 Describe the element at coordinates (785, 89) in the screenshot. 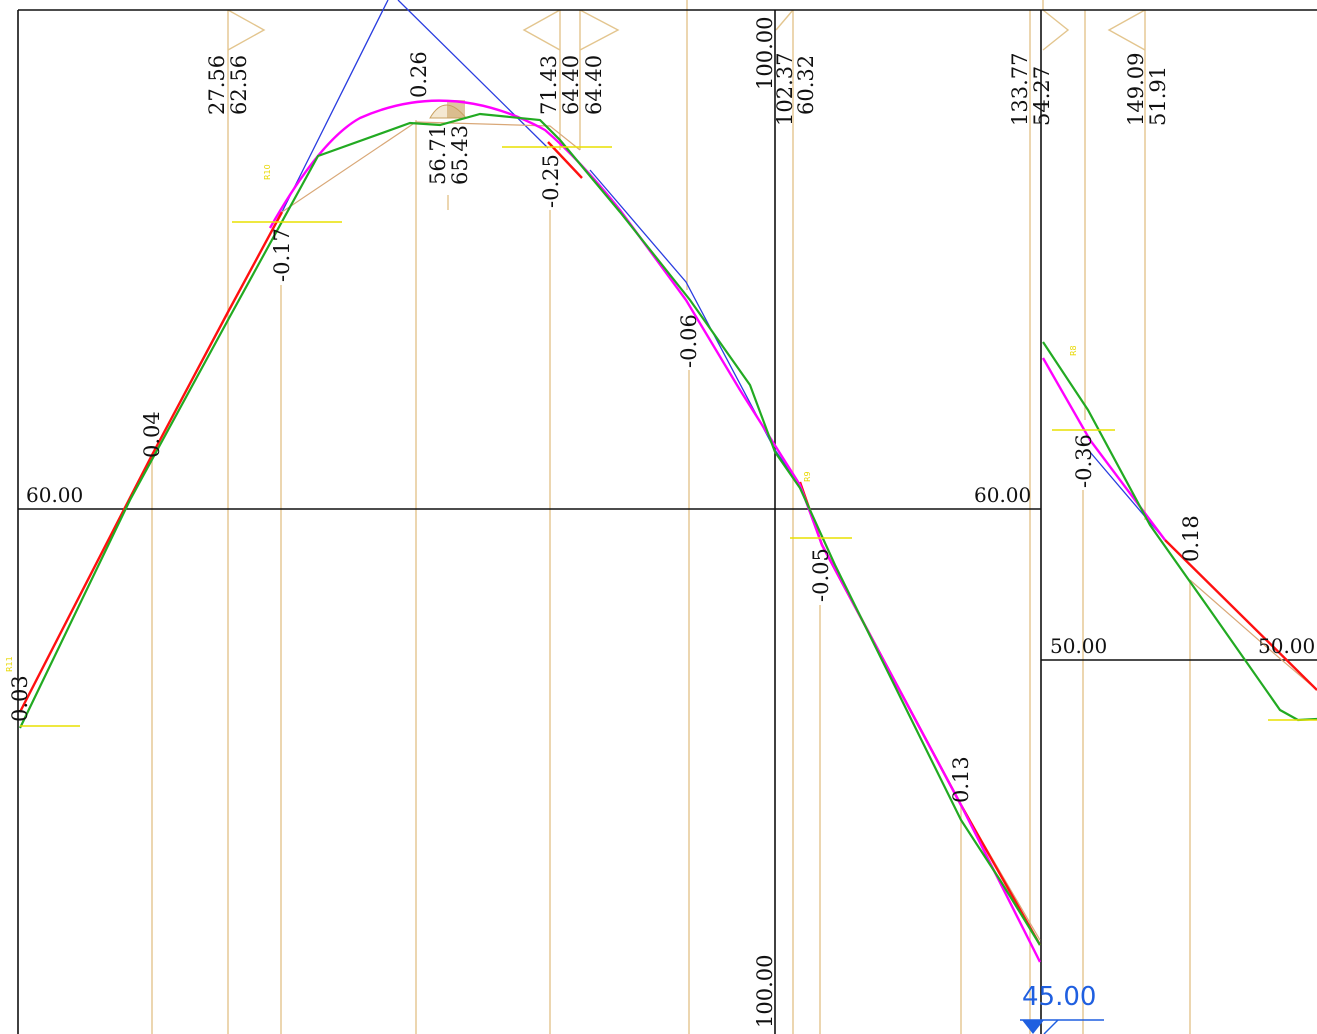

I see `station-label: 102.37` at that location.